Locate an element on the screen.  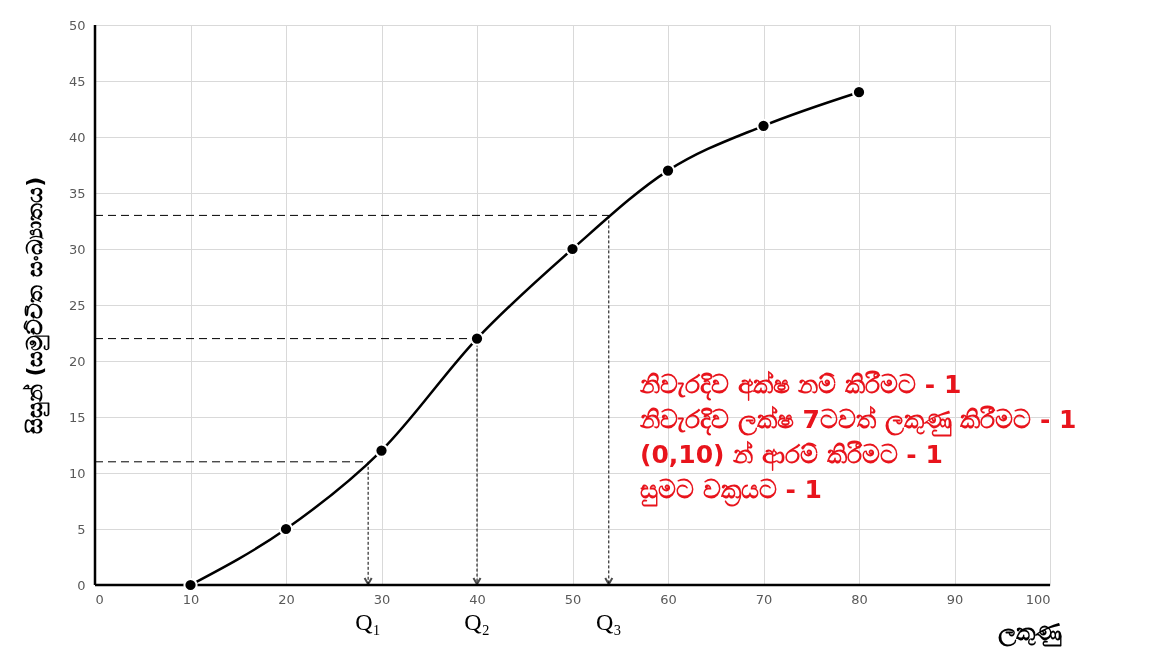
x-tick-label: 100 is located at coordinates (1038, 599).